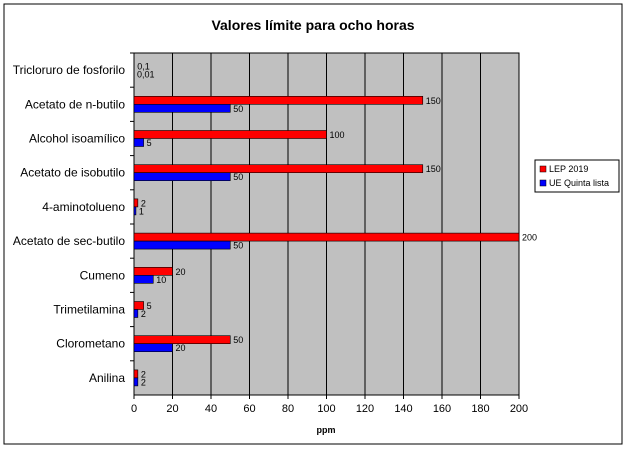  I want to click on y-category-label: Trimetilamina, so click(89, 310).